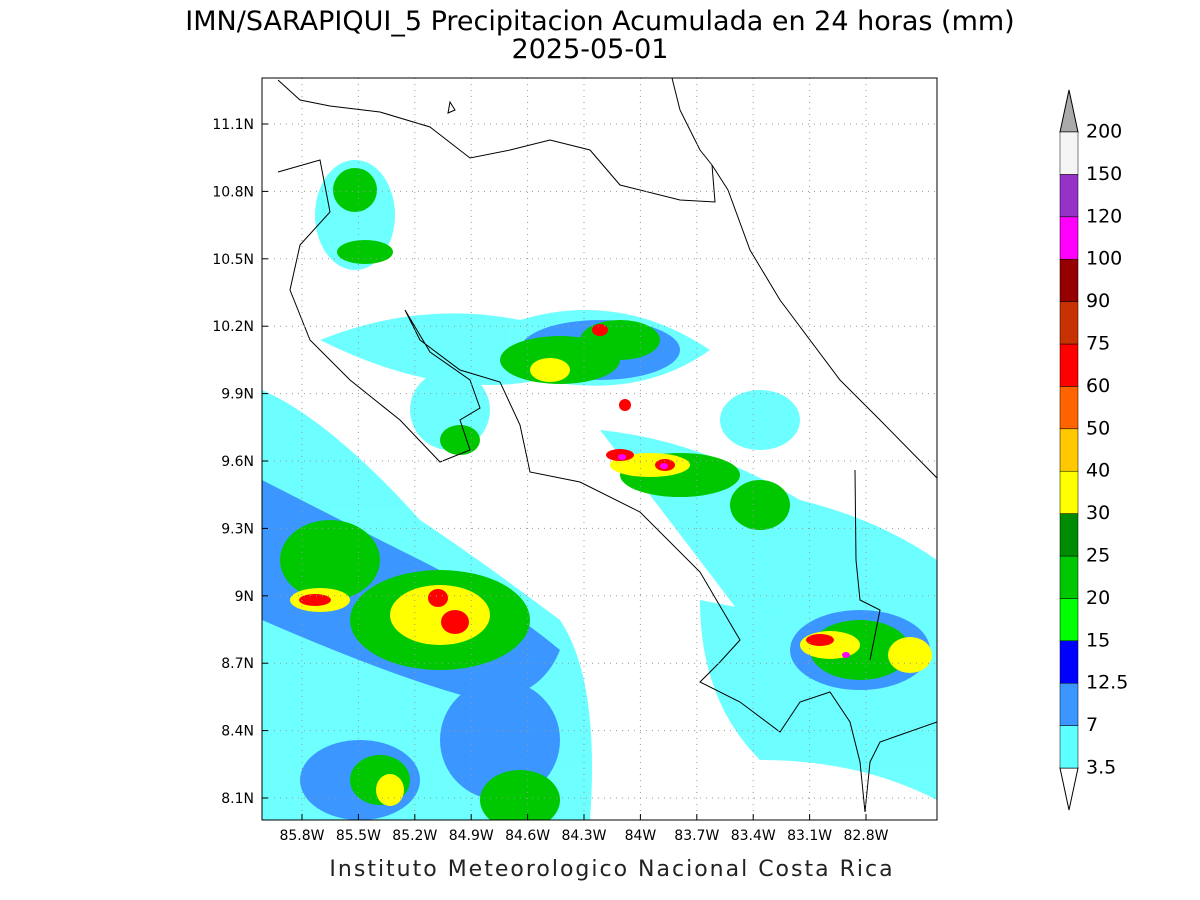  Describe the element at coordinates (527, 836) in the screenshot. I see `lon-tick-label: 84.6W` at that location.